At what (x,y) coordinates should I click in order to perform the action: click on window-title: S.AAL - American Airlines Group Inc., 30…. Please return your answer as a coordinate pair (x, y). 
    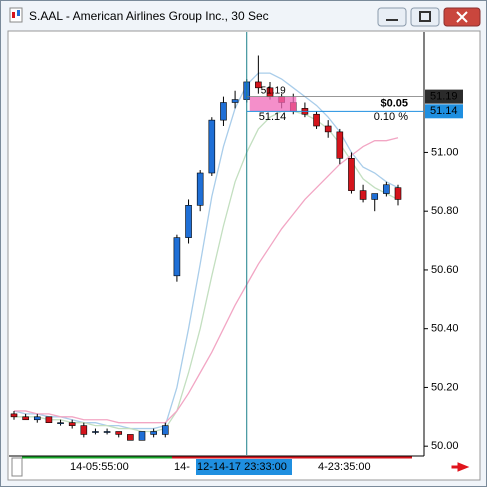
    Looking at the image, I should click on (149, 16).